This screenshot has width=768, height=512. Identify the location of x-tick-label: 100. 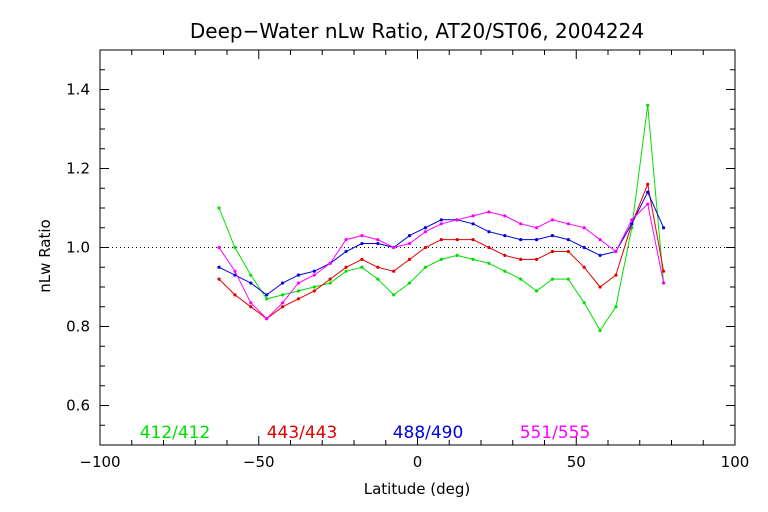
(735, 462).